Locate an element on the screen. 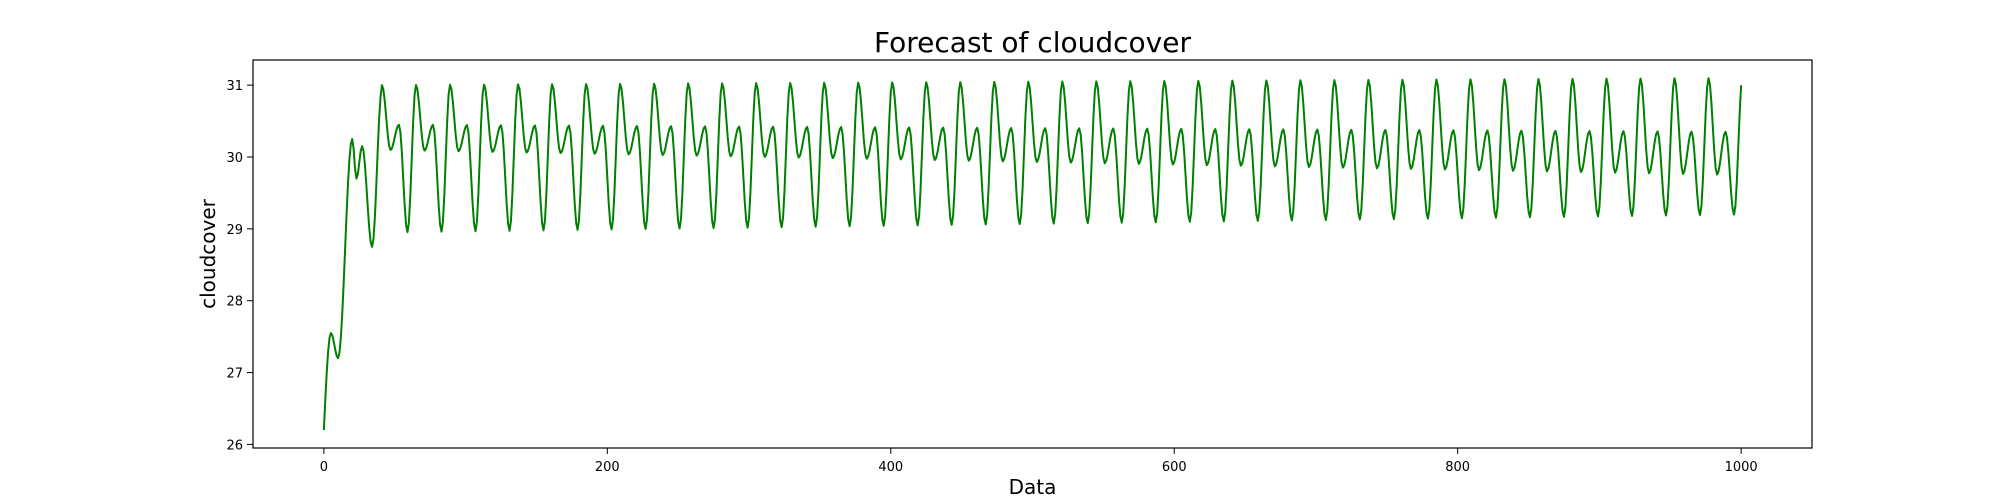 The height and width of the screenshot is (500, 2000). y-tick-label: 29 is located at coordinates (234, 230).